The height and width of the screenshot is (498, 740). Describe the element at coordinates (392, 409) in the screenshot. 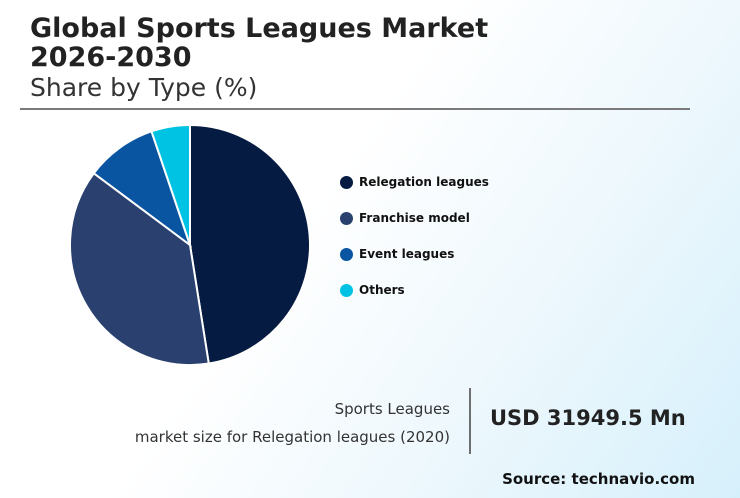

I see `market-size-label-line1: Sports Leagues` at that location.